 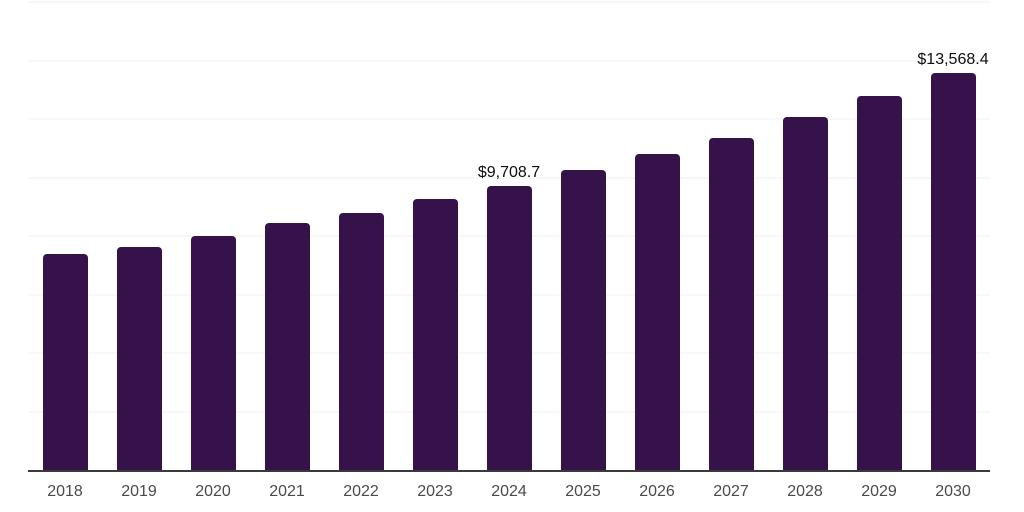 What do you see at coordinates (731, 491) in the screenshot?
I see `x-axis-label-2027: 2027` at bounding box center [731, 491].